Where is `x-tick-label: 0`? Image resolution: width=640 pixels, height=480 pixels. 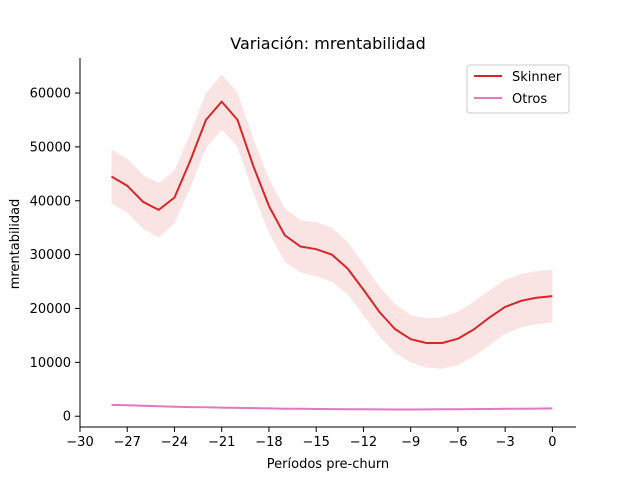 x-tick-label: 0 is located at coordinates (552, 442).